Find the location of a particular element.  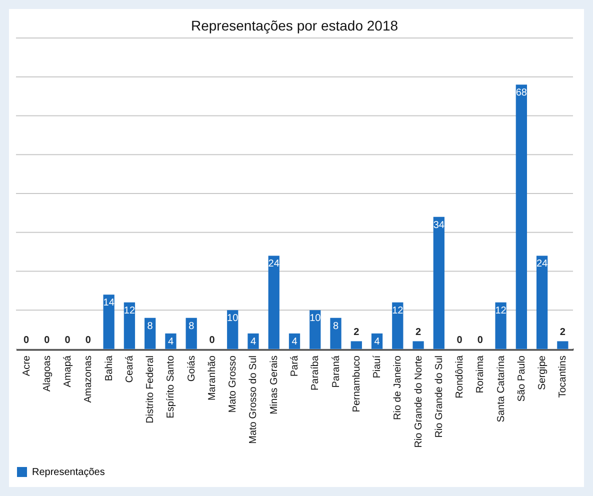

x-tick-label: Paraná is located at coordinates (336, 371).